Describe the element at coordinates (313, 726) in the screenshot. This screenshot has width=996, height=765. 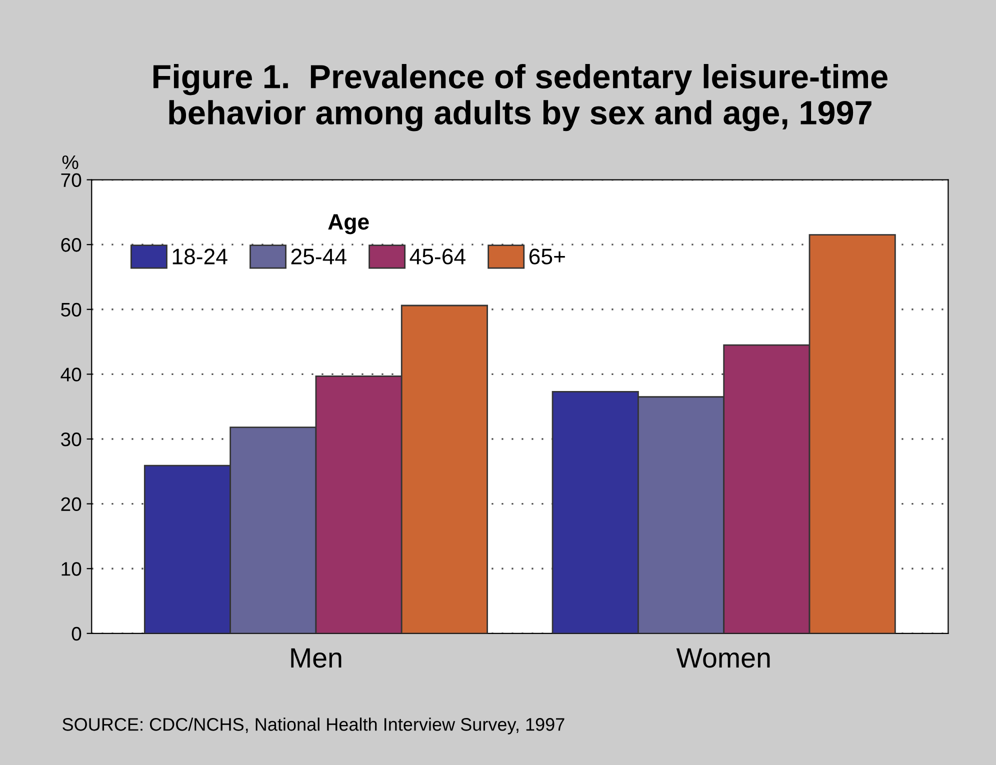
I see `source-note: SOURCE: CDC/NCHS, National Health Interview Survey, 1997` at that location.